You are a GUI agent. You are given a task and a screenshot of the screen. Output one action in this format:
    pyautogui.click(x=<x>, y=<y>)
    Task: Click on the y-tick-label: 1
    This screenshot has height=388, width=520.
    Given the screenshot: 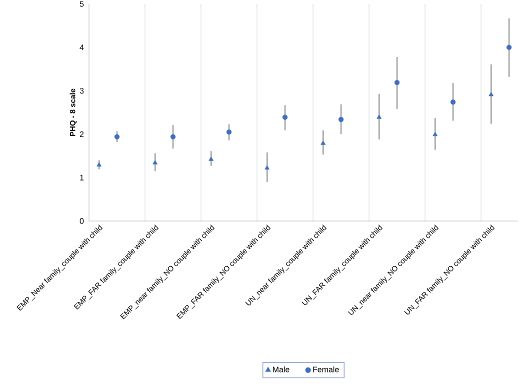 What is the action you would take?
    pyautogui.click(x=82, y=177)
    